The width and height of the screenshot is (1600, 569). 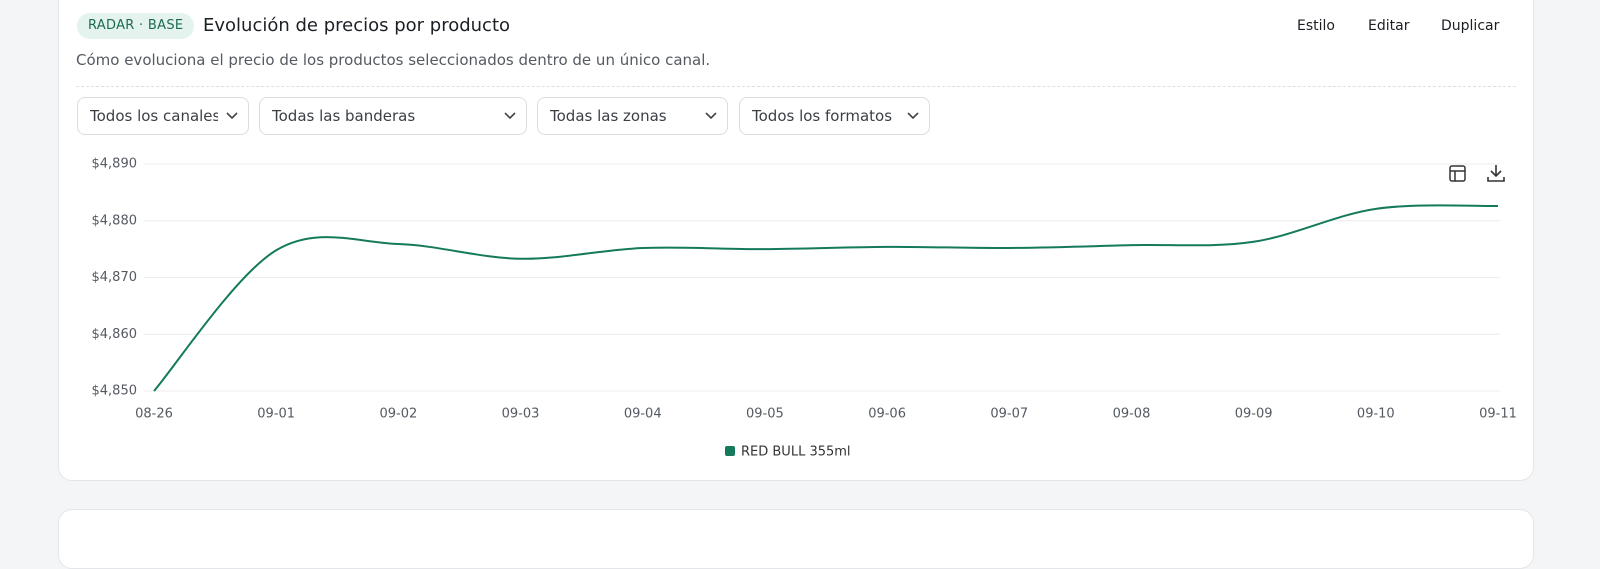 I want to click on action-button: Duplicar, so click(x=1470, y=26).